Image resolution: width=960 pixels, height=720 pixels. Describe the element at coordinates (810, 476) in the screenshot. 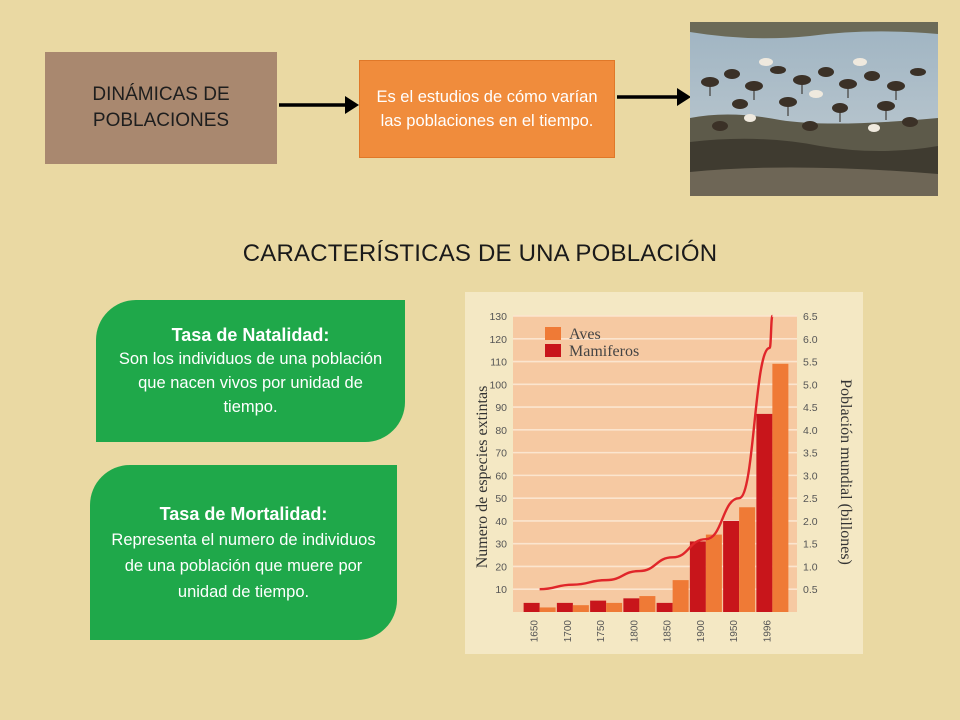

I see `y2-tick-label: 3.0` at that location.